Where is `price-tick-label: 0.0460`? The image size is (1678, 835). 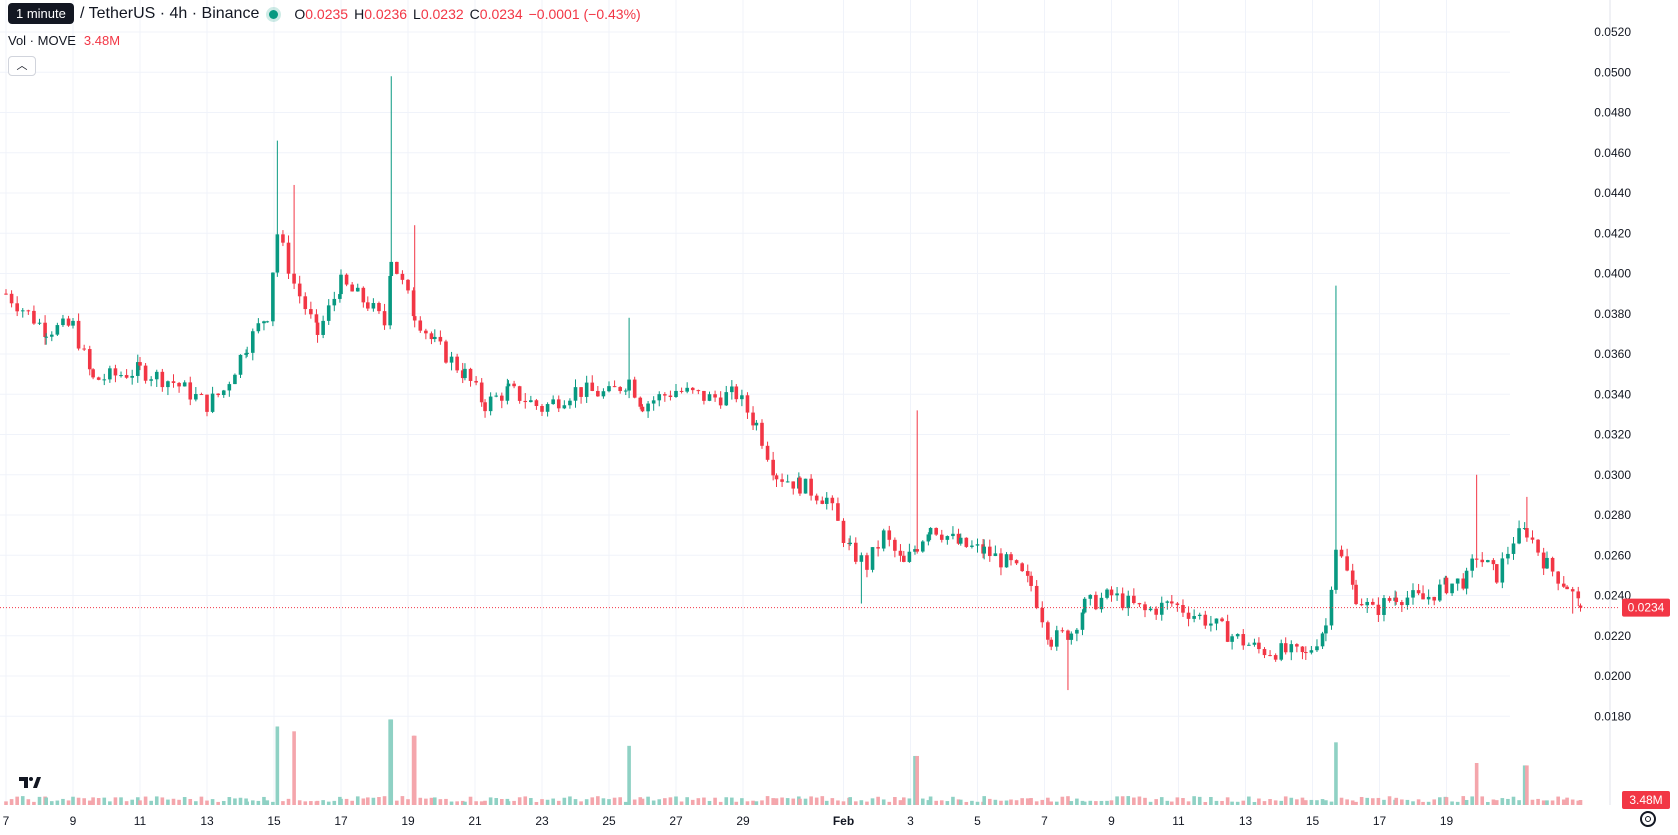 price-tick-label: 0.0460 is located at coordinates (1612, 153).